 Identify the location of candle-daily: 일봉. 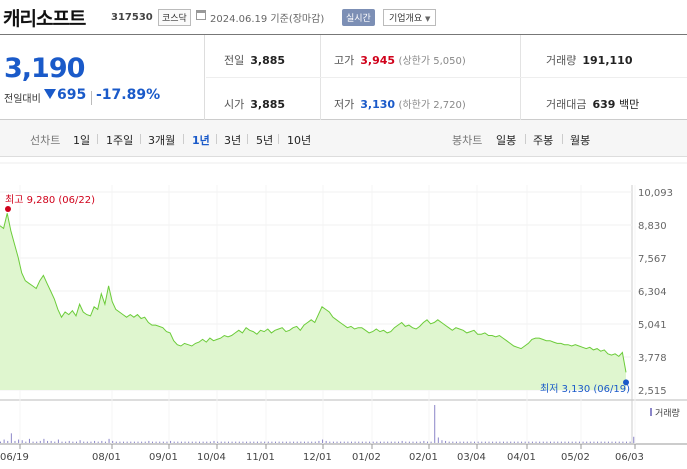
(506, 140).